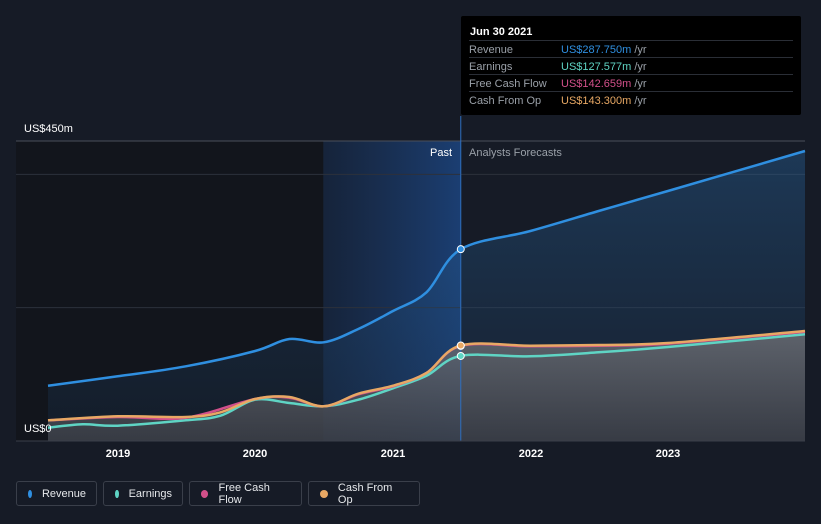 The height and width of the screenshot is (524, 821). What do you see at coordinates (150, 493) in the screenshot?
I see `legend-label: Earnings` at bounding box center [150, 493].